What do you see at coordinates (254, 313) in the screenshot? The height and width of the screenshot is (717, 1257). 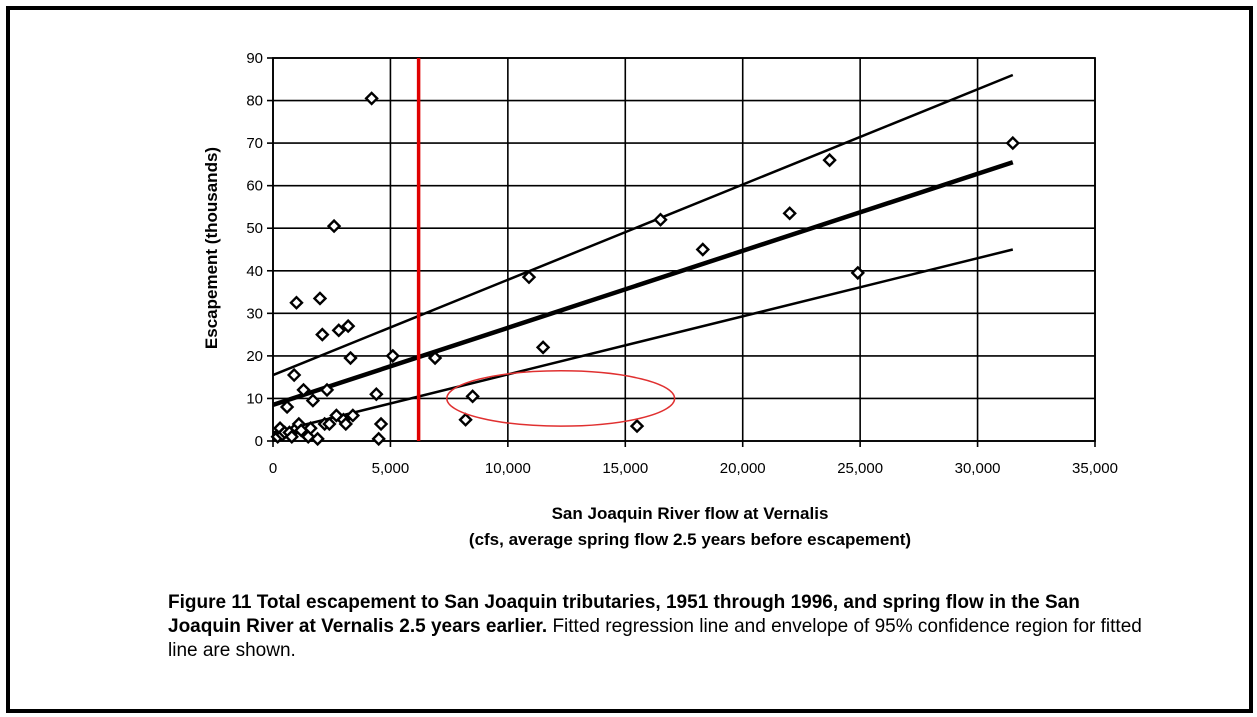 I see `y-tick-label: 30` at bounding box center [254, 313].